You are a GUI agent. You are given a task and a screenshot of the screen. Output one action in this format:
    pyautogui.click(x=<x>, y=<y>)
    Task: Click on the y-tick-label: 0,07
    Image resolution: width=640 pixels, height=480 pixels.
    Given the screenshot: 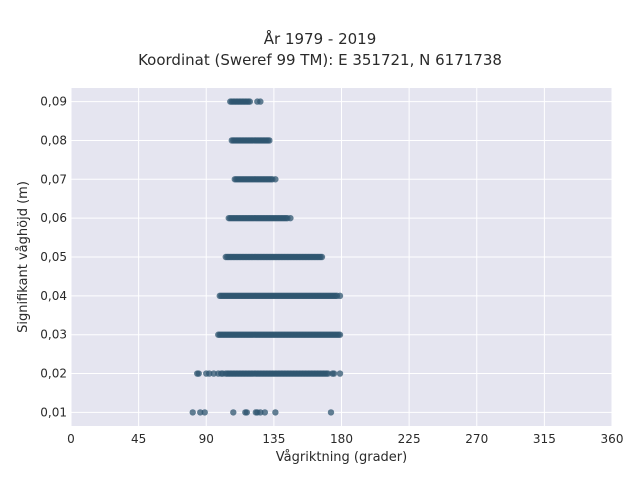 What is the action you would take?
    pyautogui.click(x=53, y=179)
    